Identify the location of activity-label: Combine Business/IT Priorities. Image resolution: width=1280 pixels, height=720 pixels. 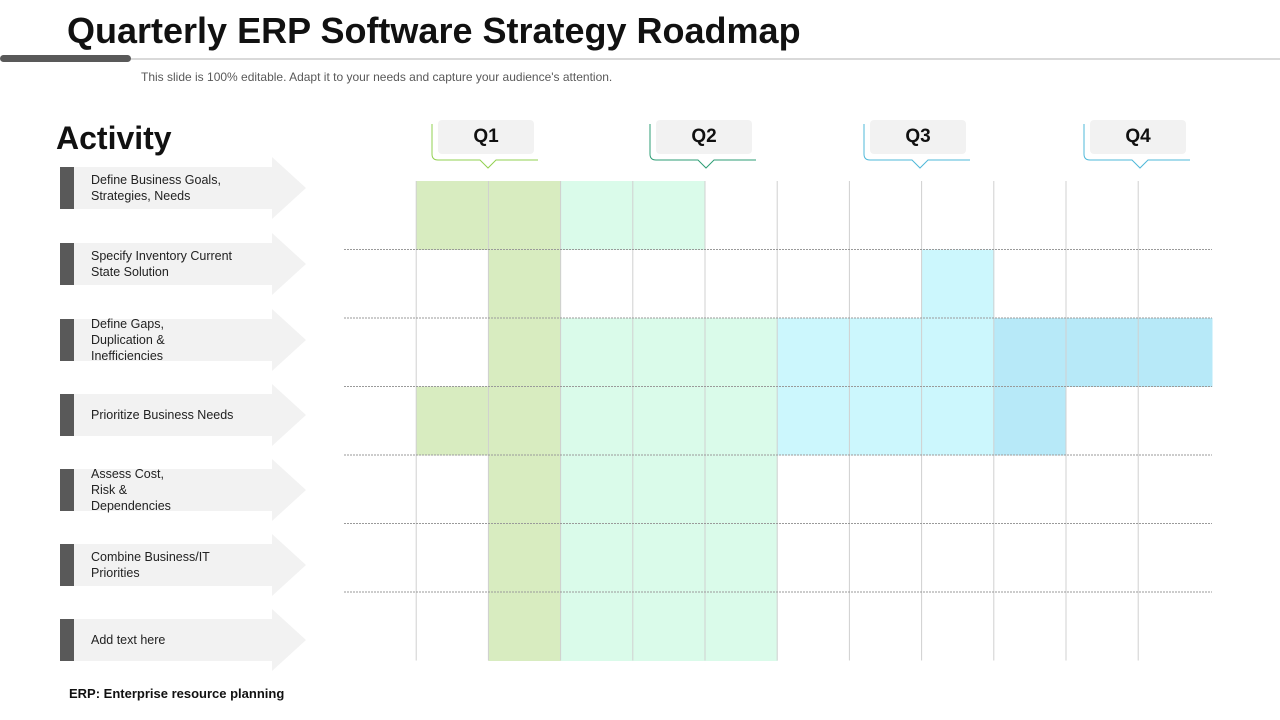
(150, 565).